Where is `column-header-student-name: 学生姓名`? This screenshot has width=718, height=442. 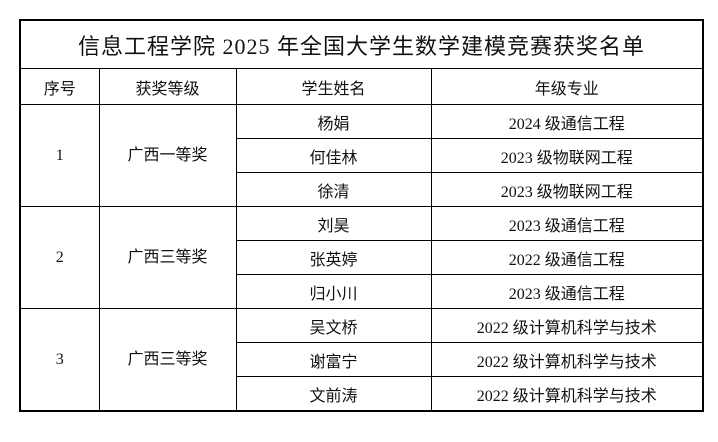 column-header-student-name: 学生姓名 is located at coordinates (333, 86).